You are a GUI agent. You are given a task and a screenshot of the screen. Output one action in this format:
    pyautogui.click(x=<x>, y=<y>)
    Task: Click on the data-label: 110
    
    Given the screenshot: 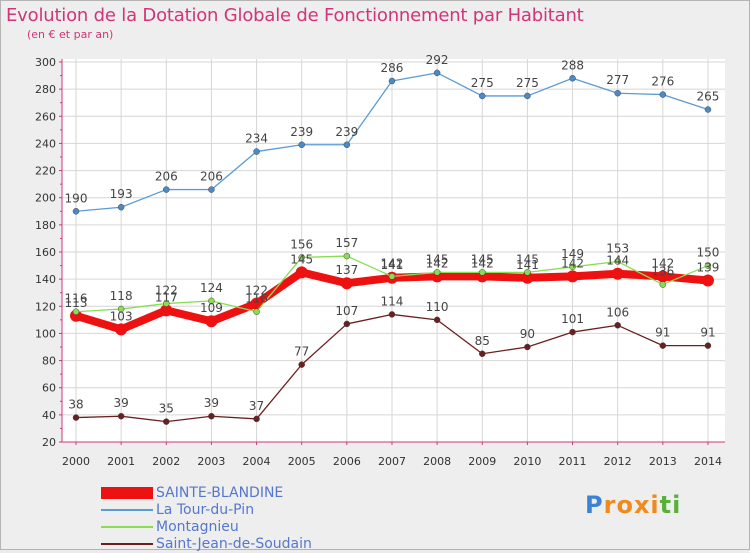 What is the action you would take?
    pyautogui.click(x=437, y=307)
    